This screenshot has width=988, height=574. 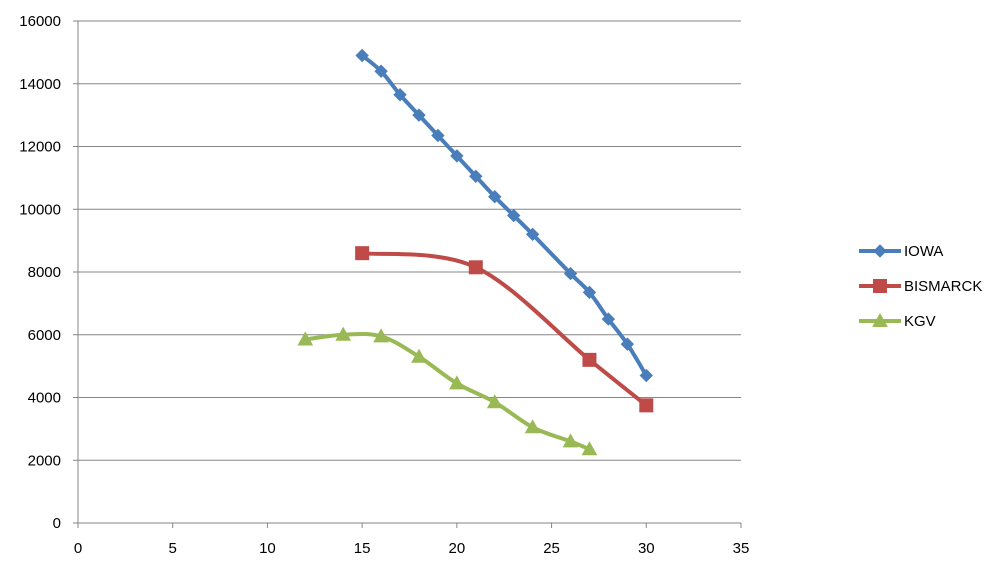 I want to click on legend-entry-kgv: KGV, so click(x=897, y=321).